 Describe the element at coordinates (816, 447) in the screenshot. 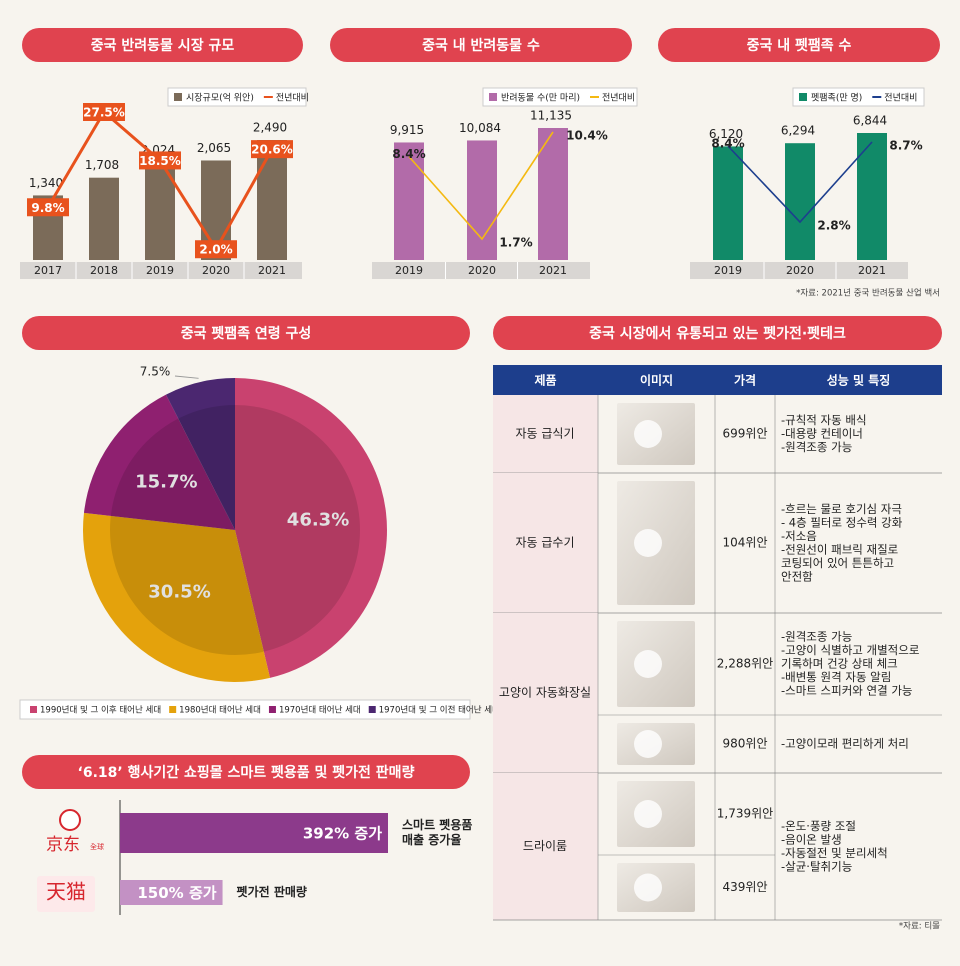

I see `feature-text: -원격조종 가능` at that location.